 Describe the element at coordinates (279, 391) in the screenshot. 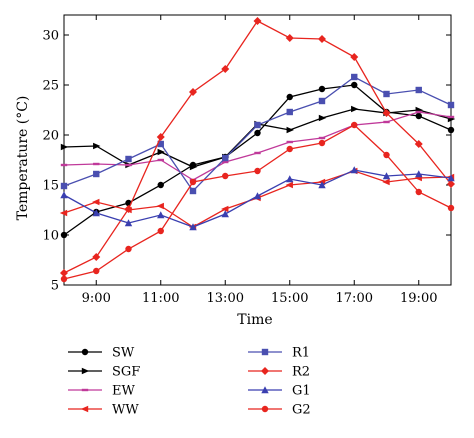

I see `legend-item-g1: G1` at that location.